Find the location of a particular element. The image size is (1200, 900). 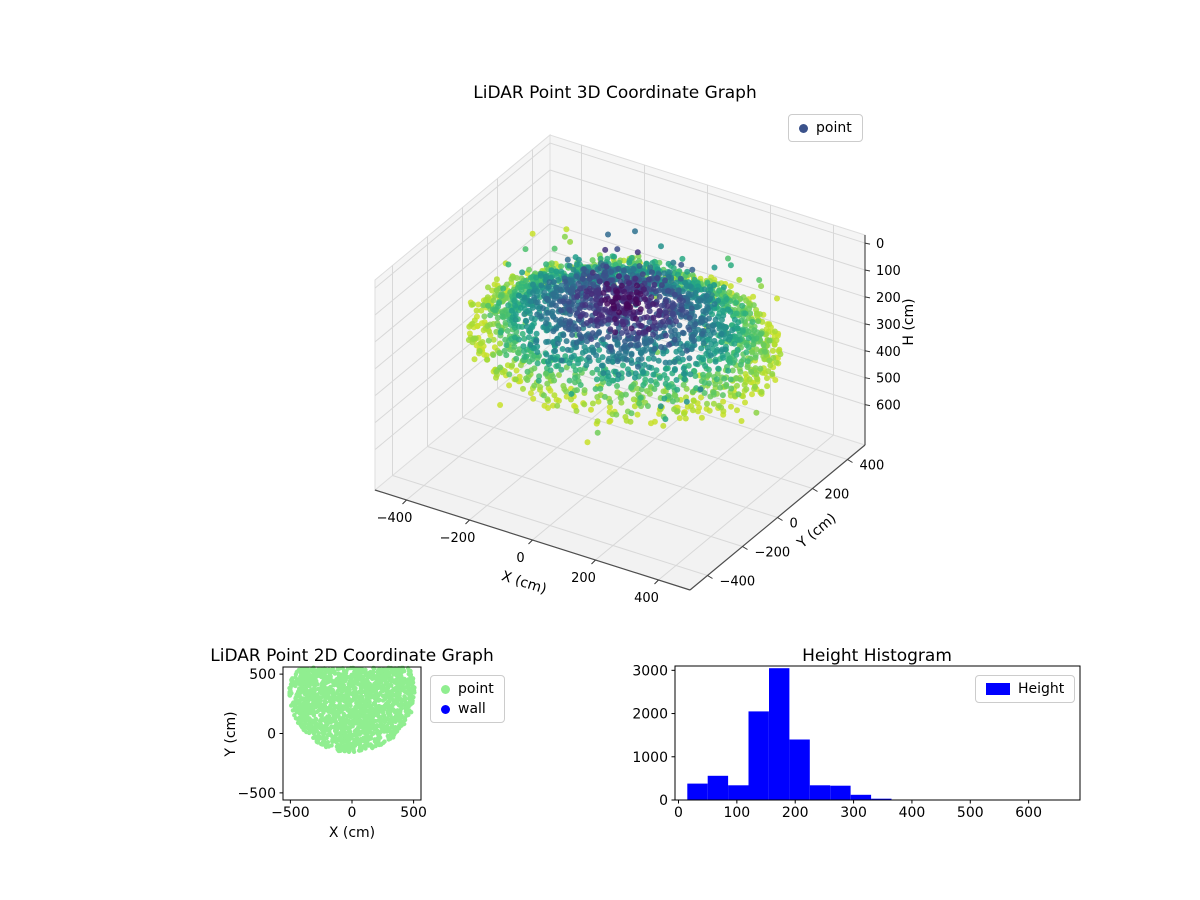

hist-bar is located at coordinates (758, 755).